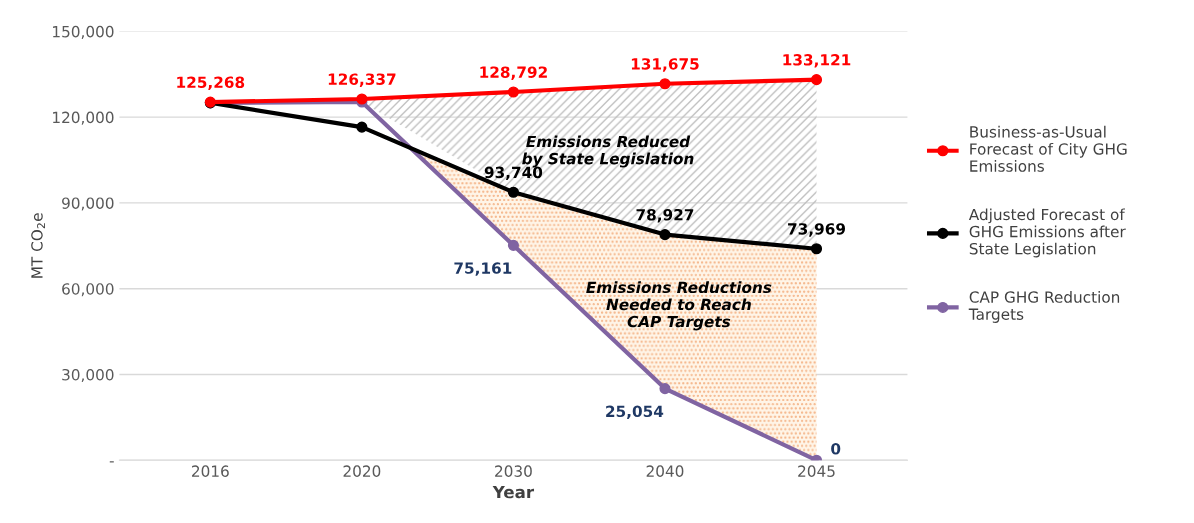  What do you see at coordinates (665, 65) in the screenshot?
I see `data-label: 131,675` at bounding box center [665, 65].